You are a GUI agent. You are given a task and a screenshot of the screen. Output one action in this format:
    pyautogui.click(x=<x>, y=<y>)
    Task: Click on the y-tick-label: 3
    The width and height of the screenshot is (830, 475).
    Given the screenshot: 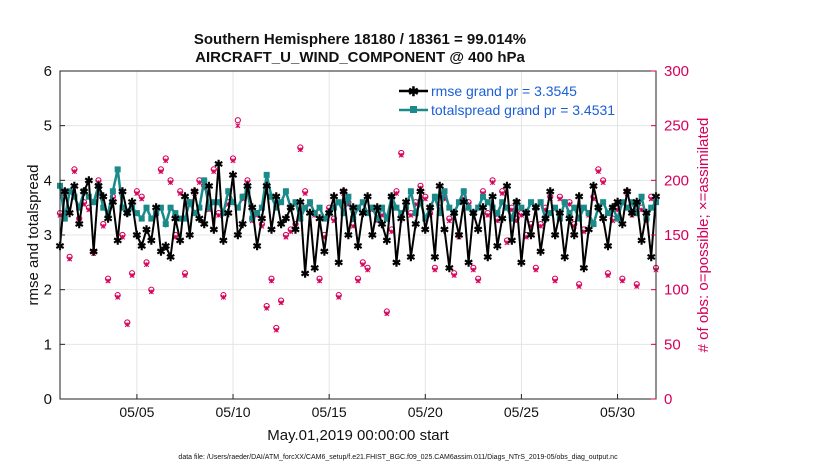 What is the action you would take?
    pyautogui.click(x=48, y=235)
    